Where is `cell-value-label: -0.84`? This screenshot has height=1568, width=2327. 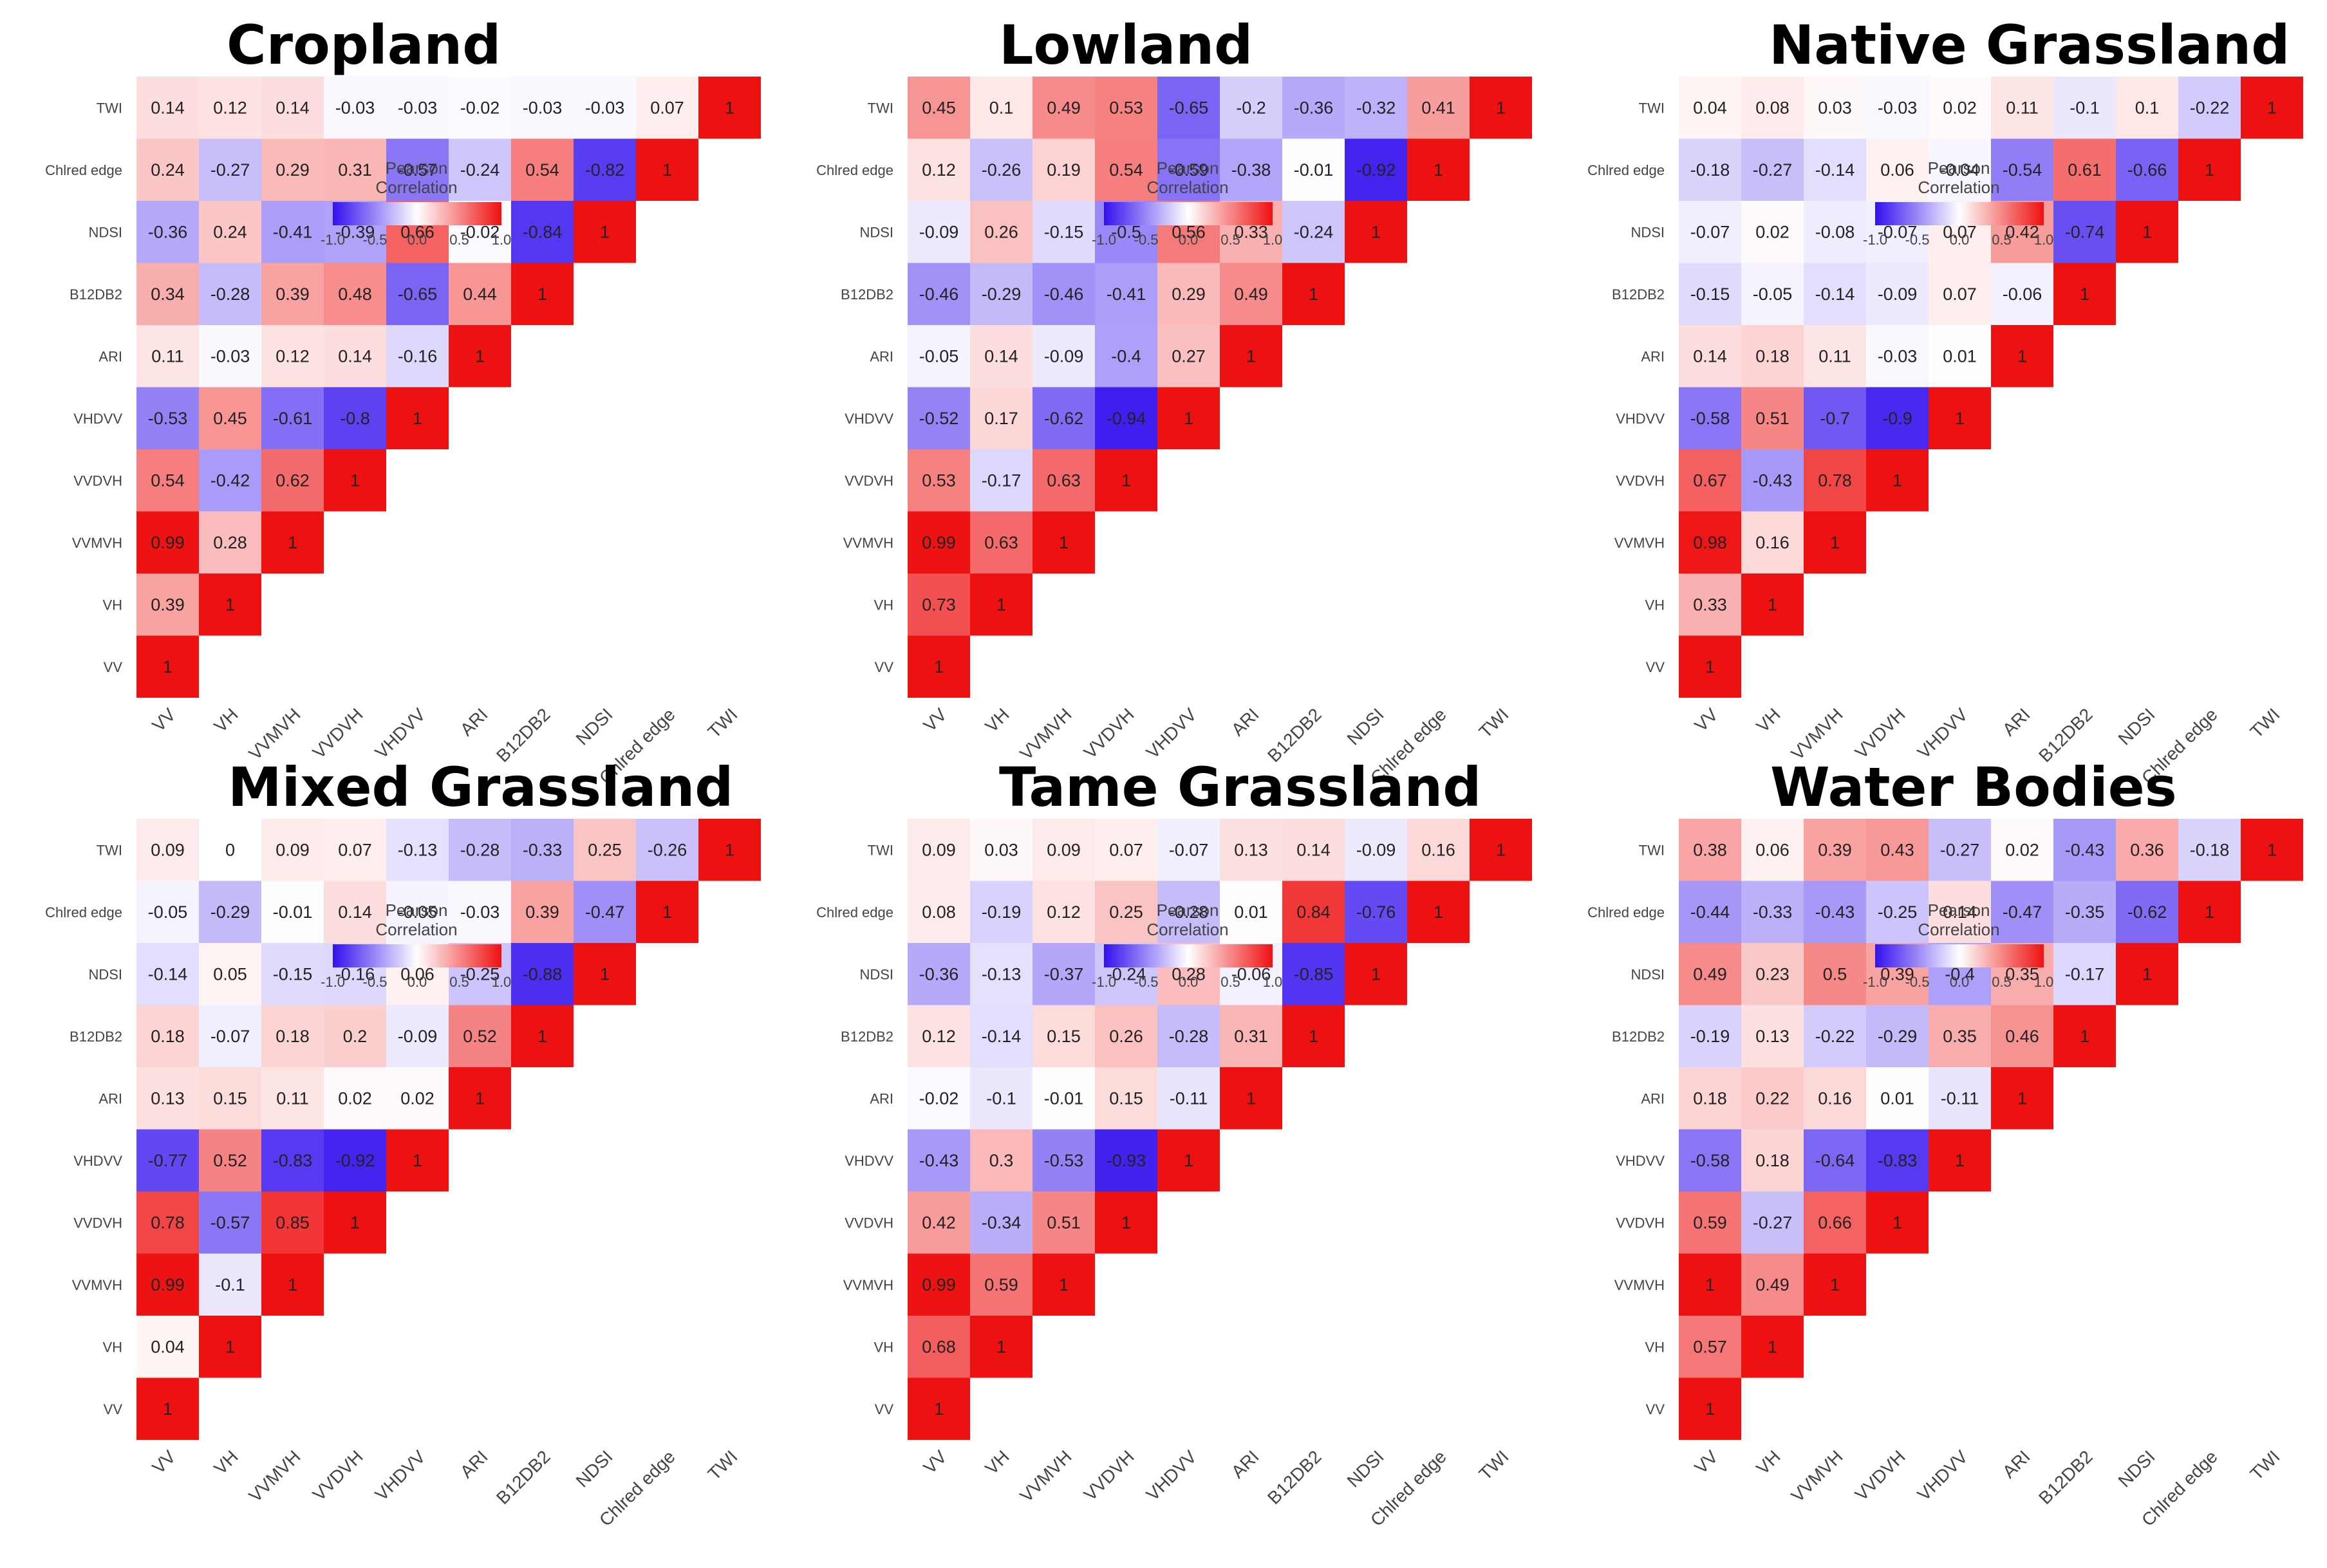
cell-value-label: -0.84 is located at coordinates (543, 231).